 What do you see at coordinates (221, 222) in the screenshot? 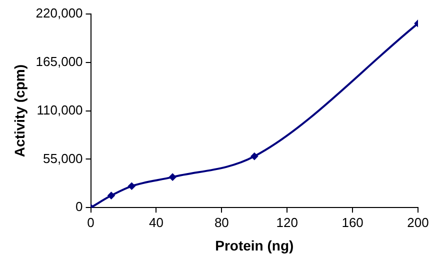
I see `x-tick-label: 80` at bounding box center [221, 222].